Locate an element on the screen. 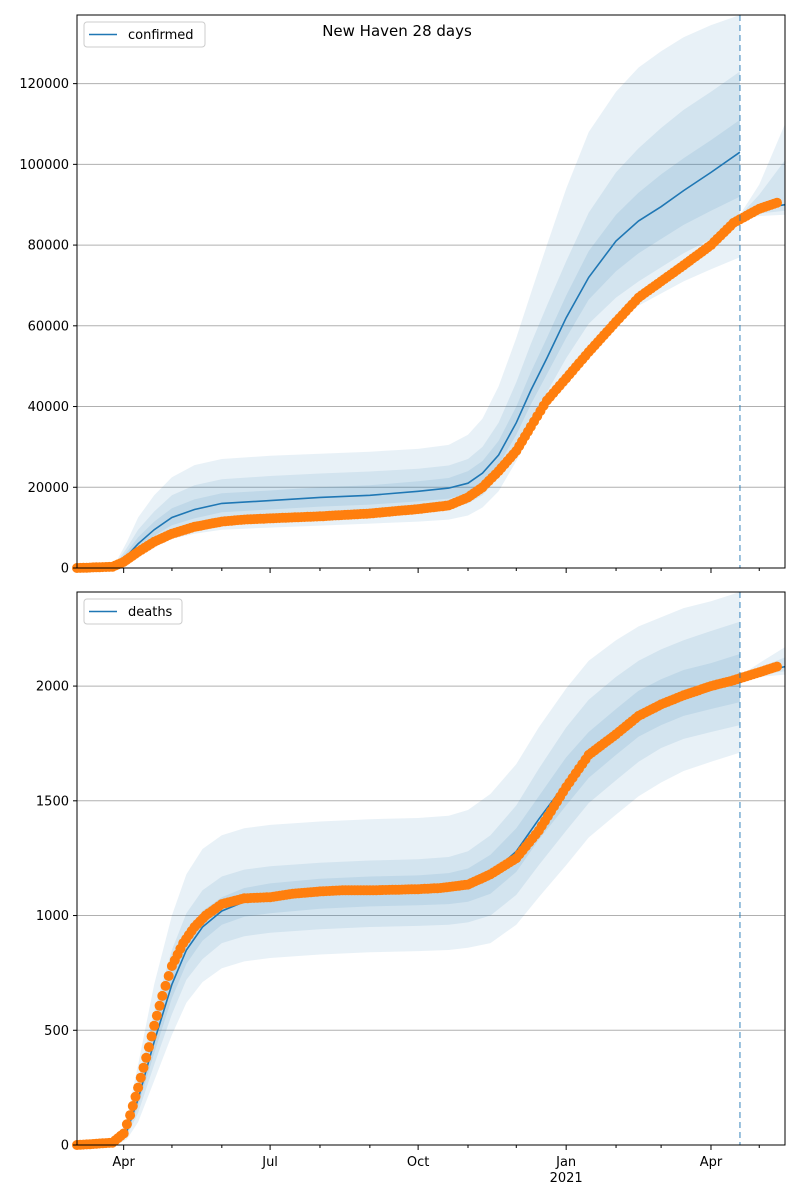 The image size is (800, 1200). y-tick-label: 100000 is located at coordinates (44, 165).